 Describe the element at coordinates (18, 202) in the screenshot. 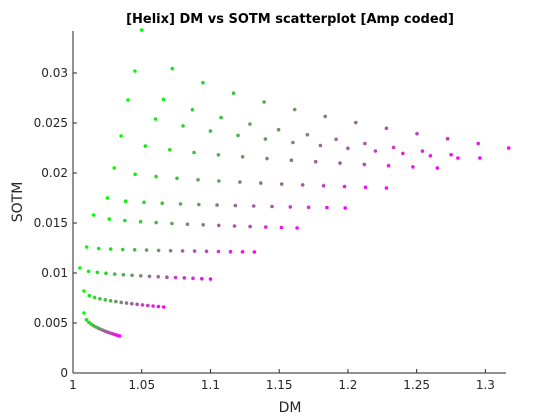

I see `y-axis-title: SOTM` at that location.